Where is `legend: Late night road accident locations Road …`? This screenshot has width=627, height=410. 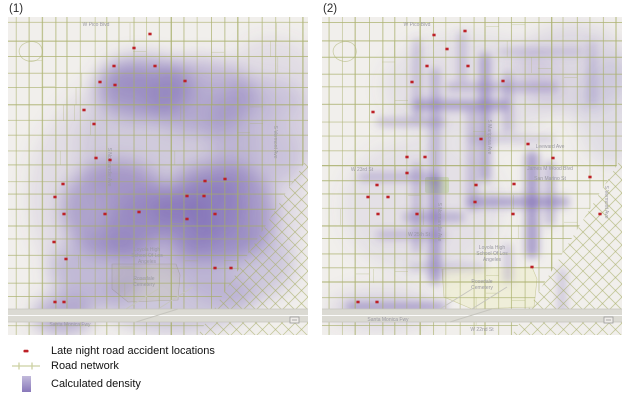
legend: Late night road accident locations Road … is located at coordinates (111, 370).